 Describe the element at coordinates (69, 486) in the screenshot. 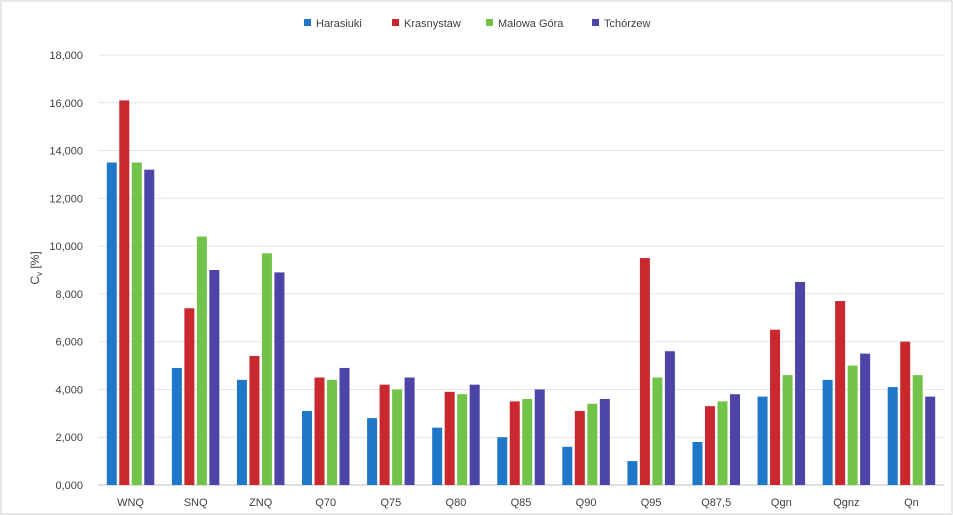

I see `y-tick-label: 0,000` at that location.